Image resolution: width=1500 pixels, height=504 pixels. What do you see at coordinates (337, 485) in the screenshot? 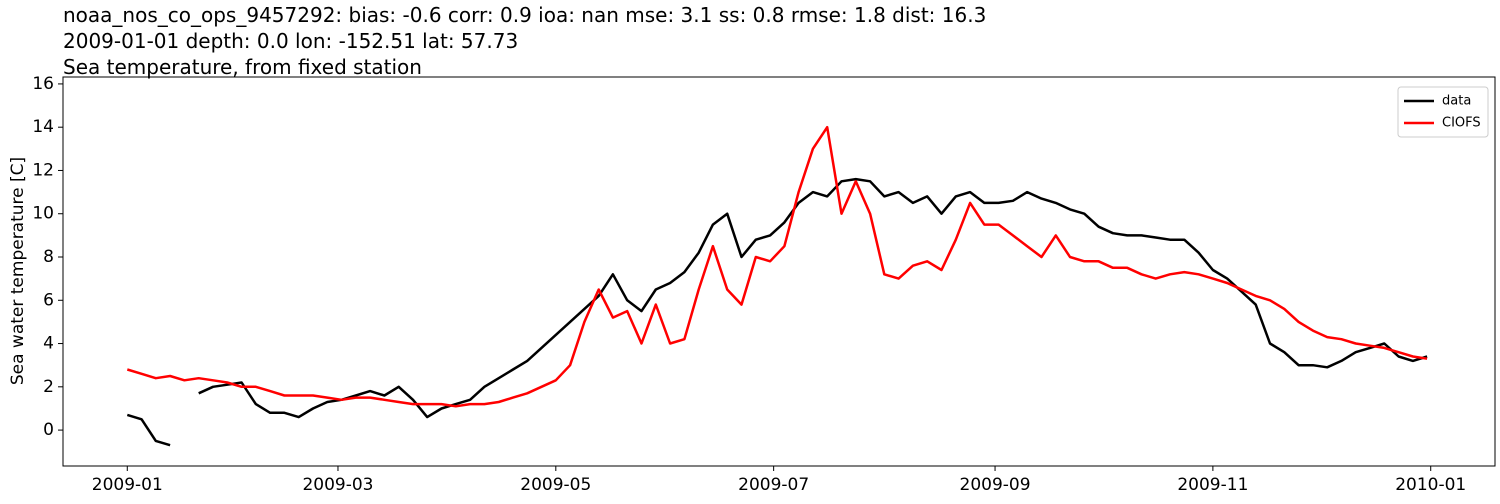
I see `x-tick-label: 2009-03` at bounding box center [337, 485].